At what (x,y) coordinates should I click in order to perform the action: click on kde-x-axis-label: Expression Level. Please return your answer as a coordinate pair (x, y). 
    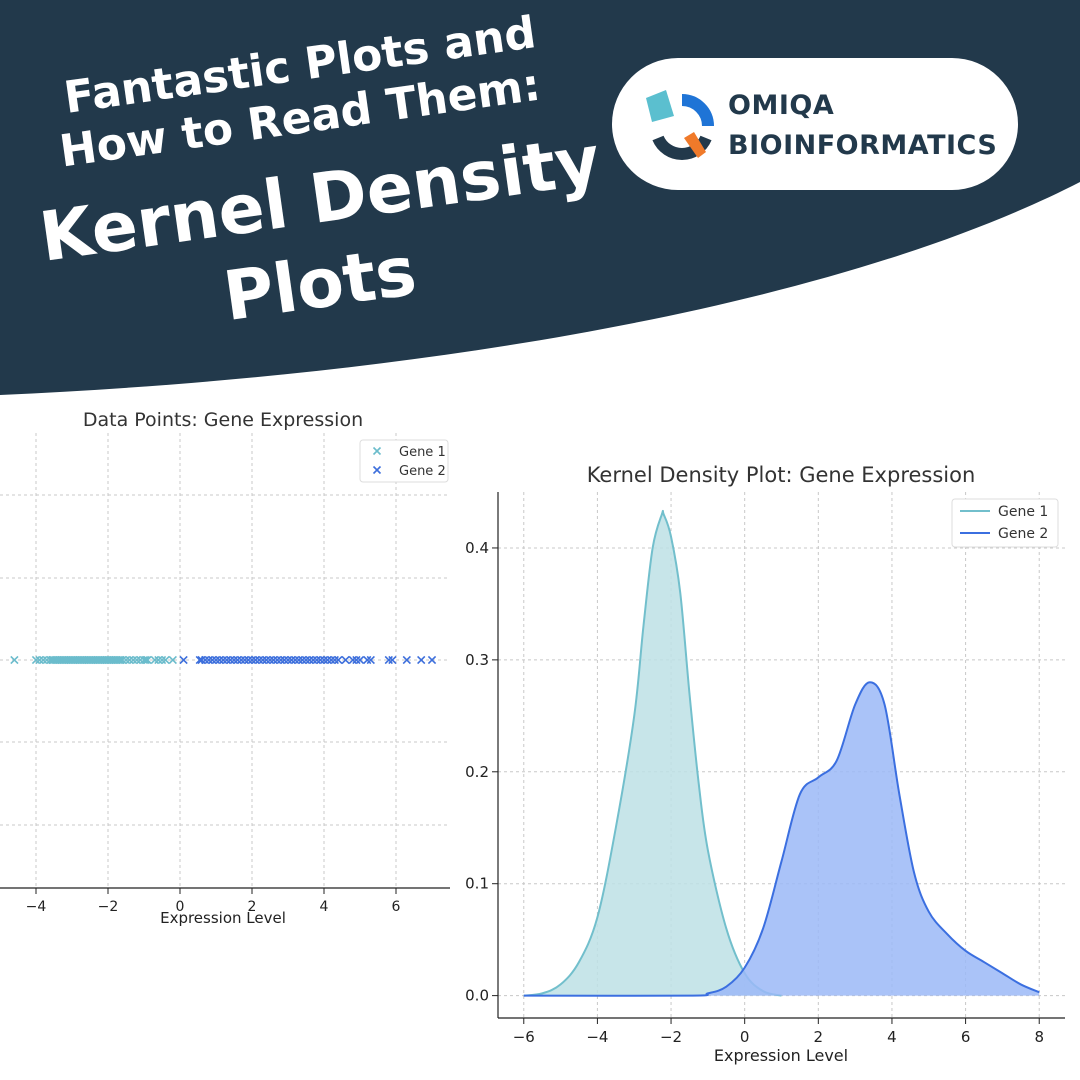
    Looking at the image, I should click on (781, 1055).